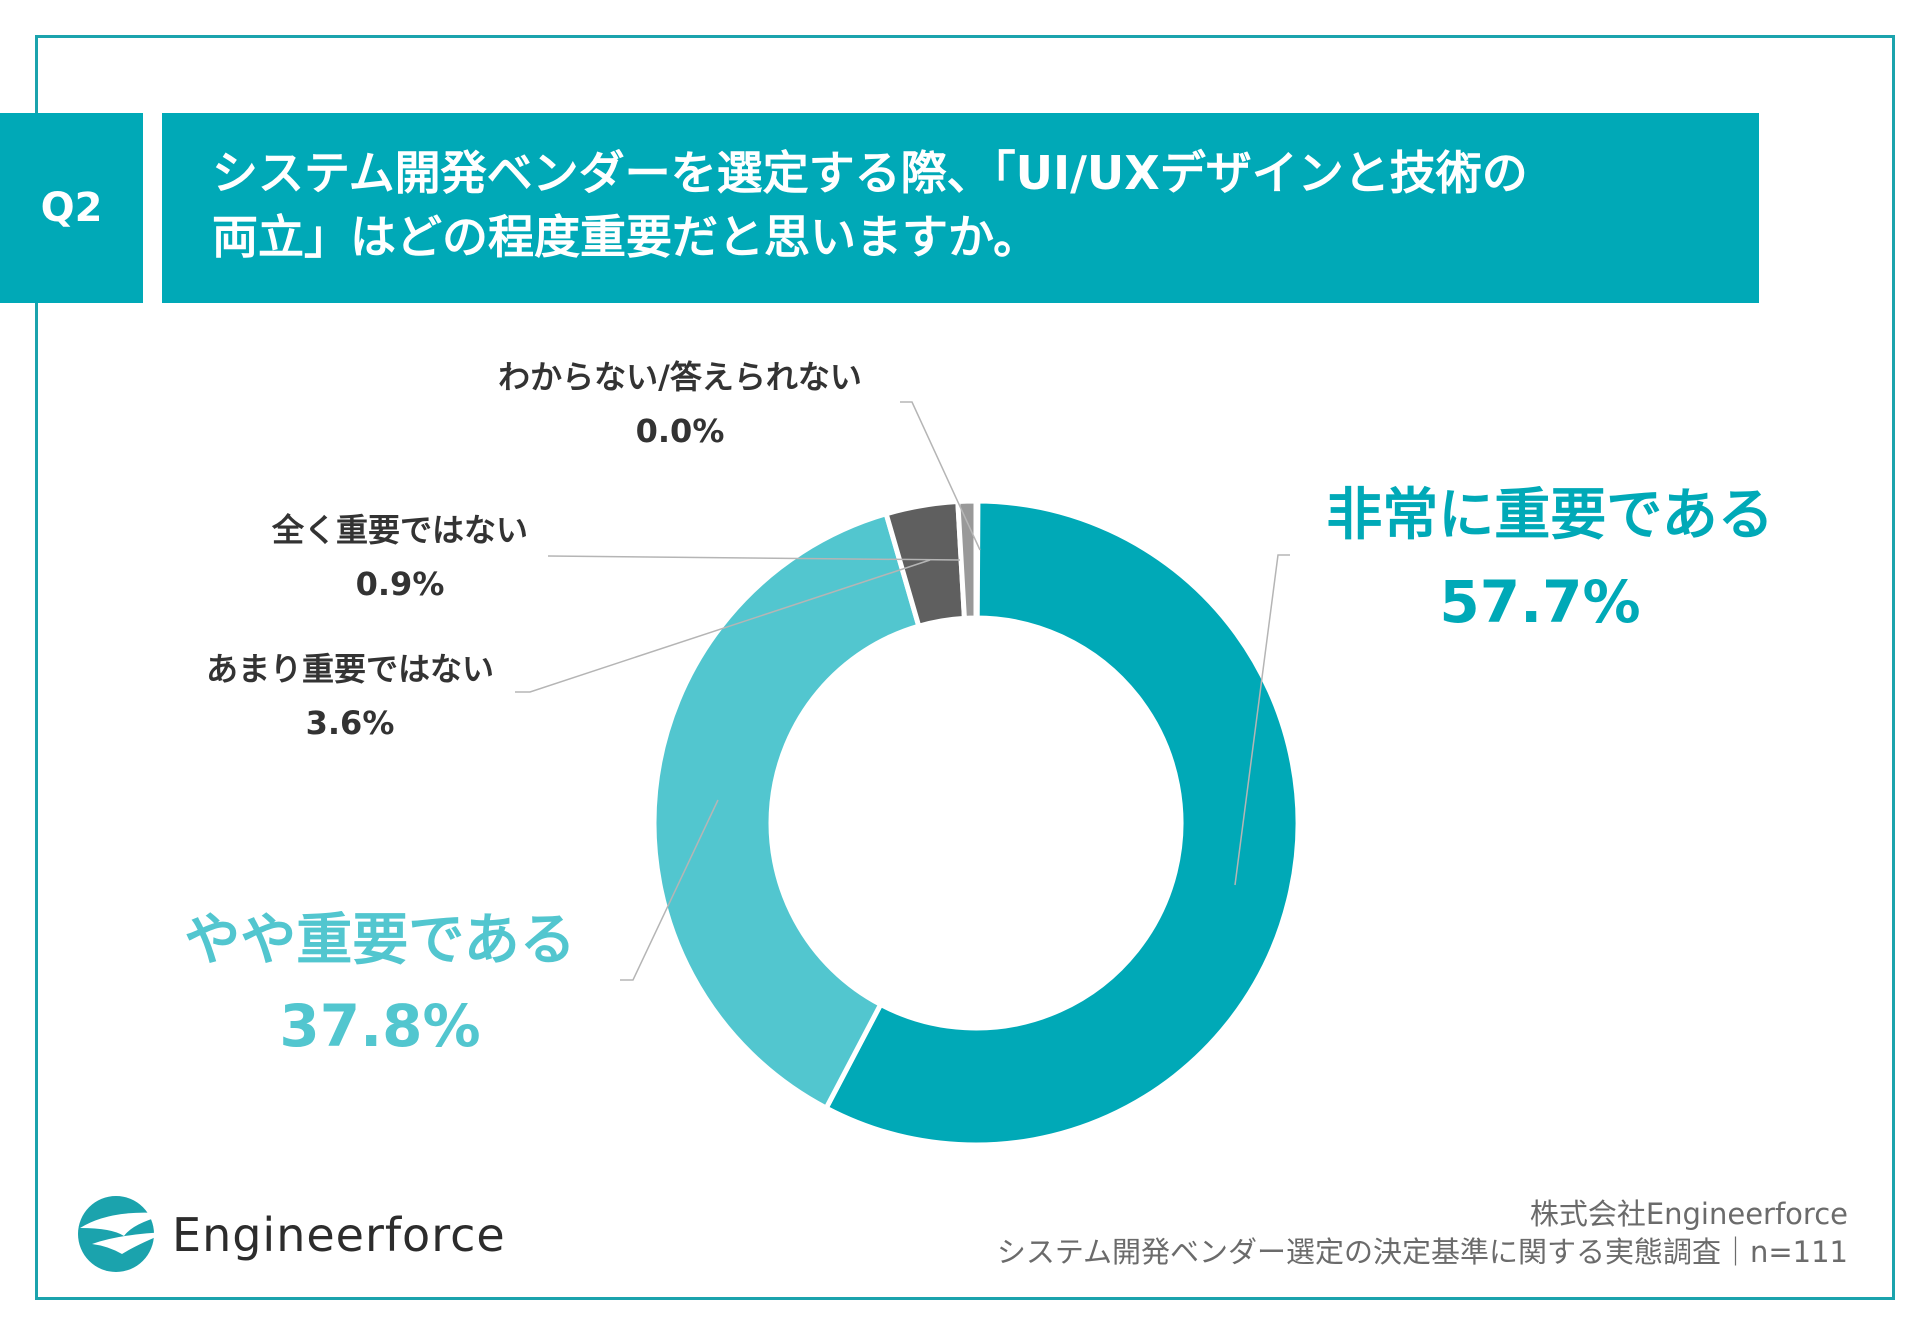 This screenshot has width=1920, height=1329. What do you see at coordinates (349, 669) in the screenshot?
I see `label-cat-3: あまり重要ではない` at bounding box center [349, 669].